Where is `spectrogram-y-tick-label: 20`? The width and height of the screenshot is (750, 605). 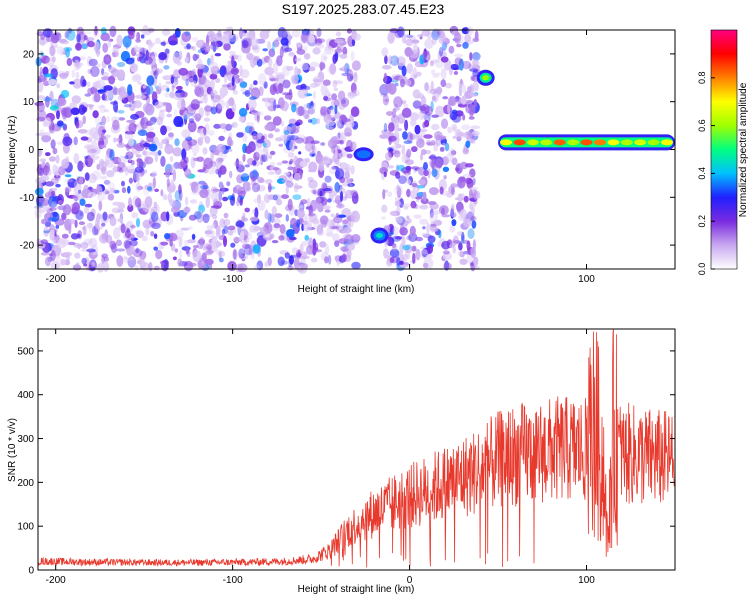 spectrogram-y-tick-label: 20 is located at coordinates (29, 54).